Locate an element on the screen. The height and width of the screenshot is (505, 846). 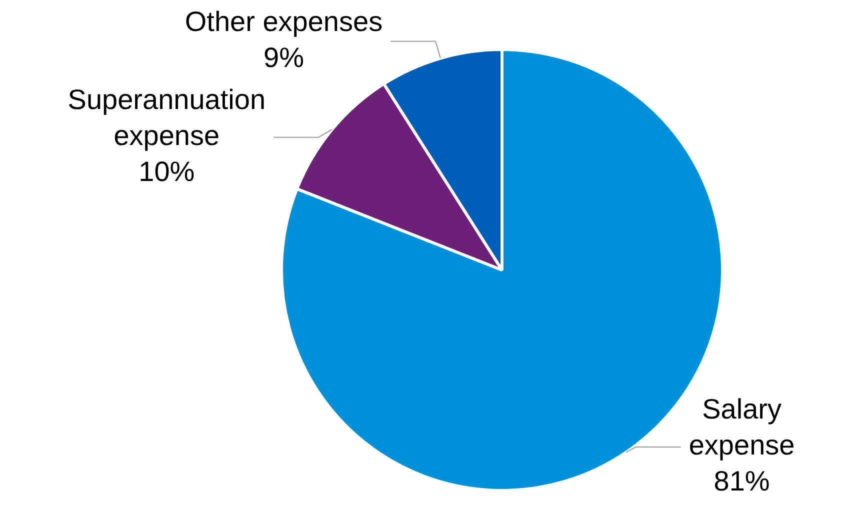
data-label: 10% is located at coordinates (166, 172).